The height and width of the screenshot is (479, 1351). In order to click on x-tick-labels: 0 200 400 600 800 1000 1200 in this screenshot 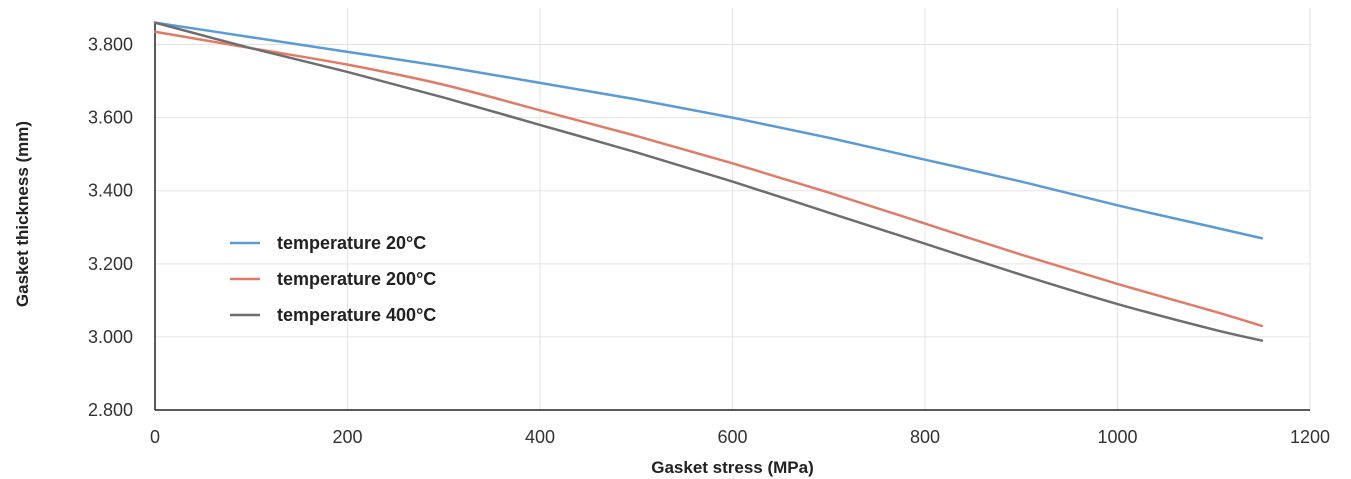, I will do `click(740, 437)`.